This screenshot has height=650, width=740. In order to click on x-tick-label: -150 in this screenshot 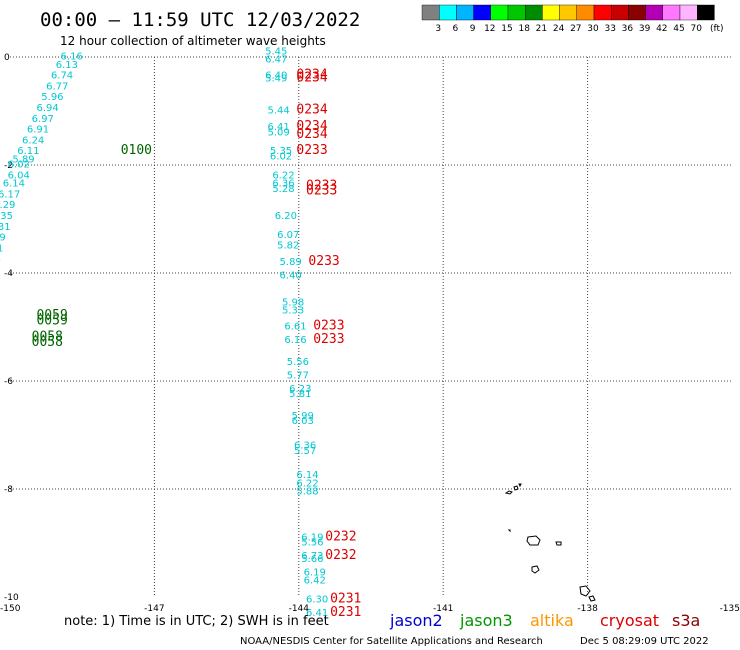, I will do `click(10, 609)`.